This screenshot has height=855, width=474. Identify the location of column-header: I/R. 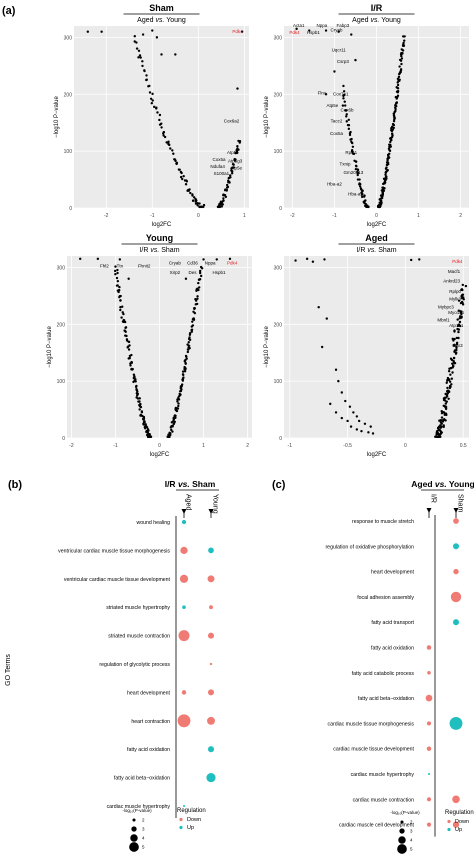
(433, 498).